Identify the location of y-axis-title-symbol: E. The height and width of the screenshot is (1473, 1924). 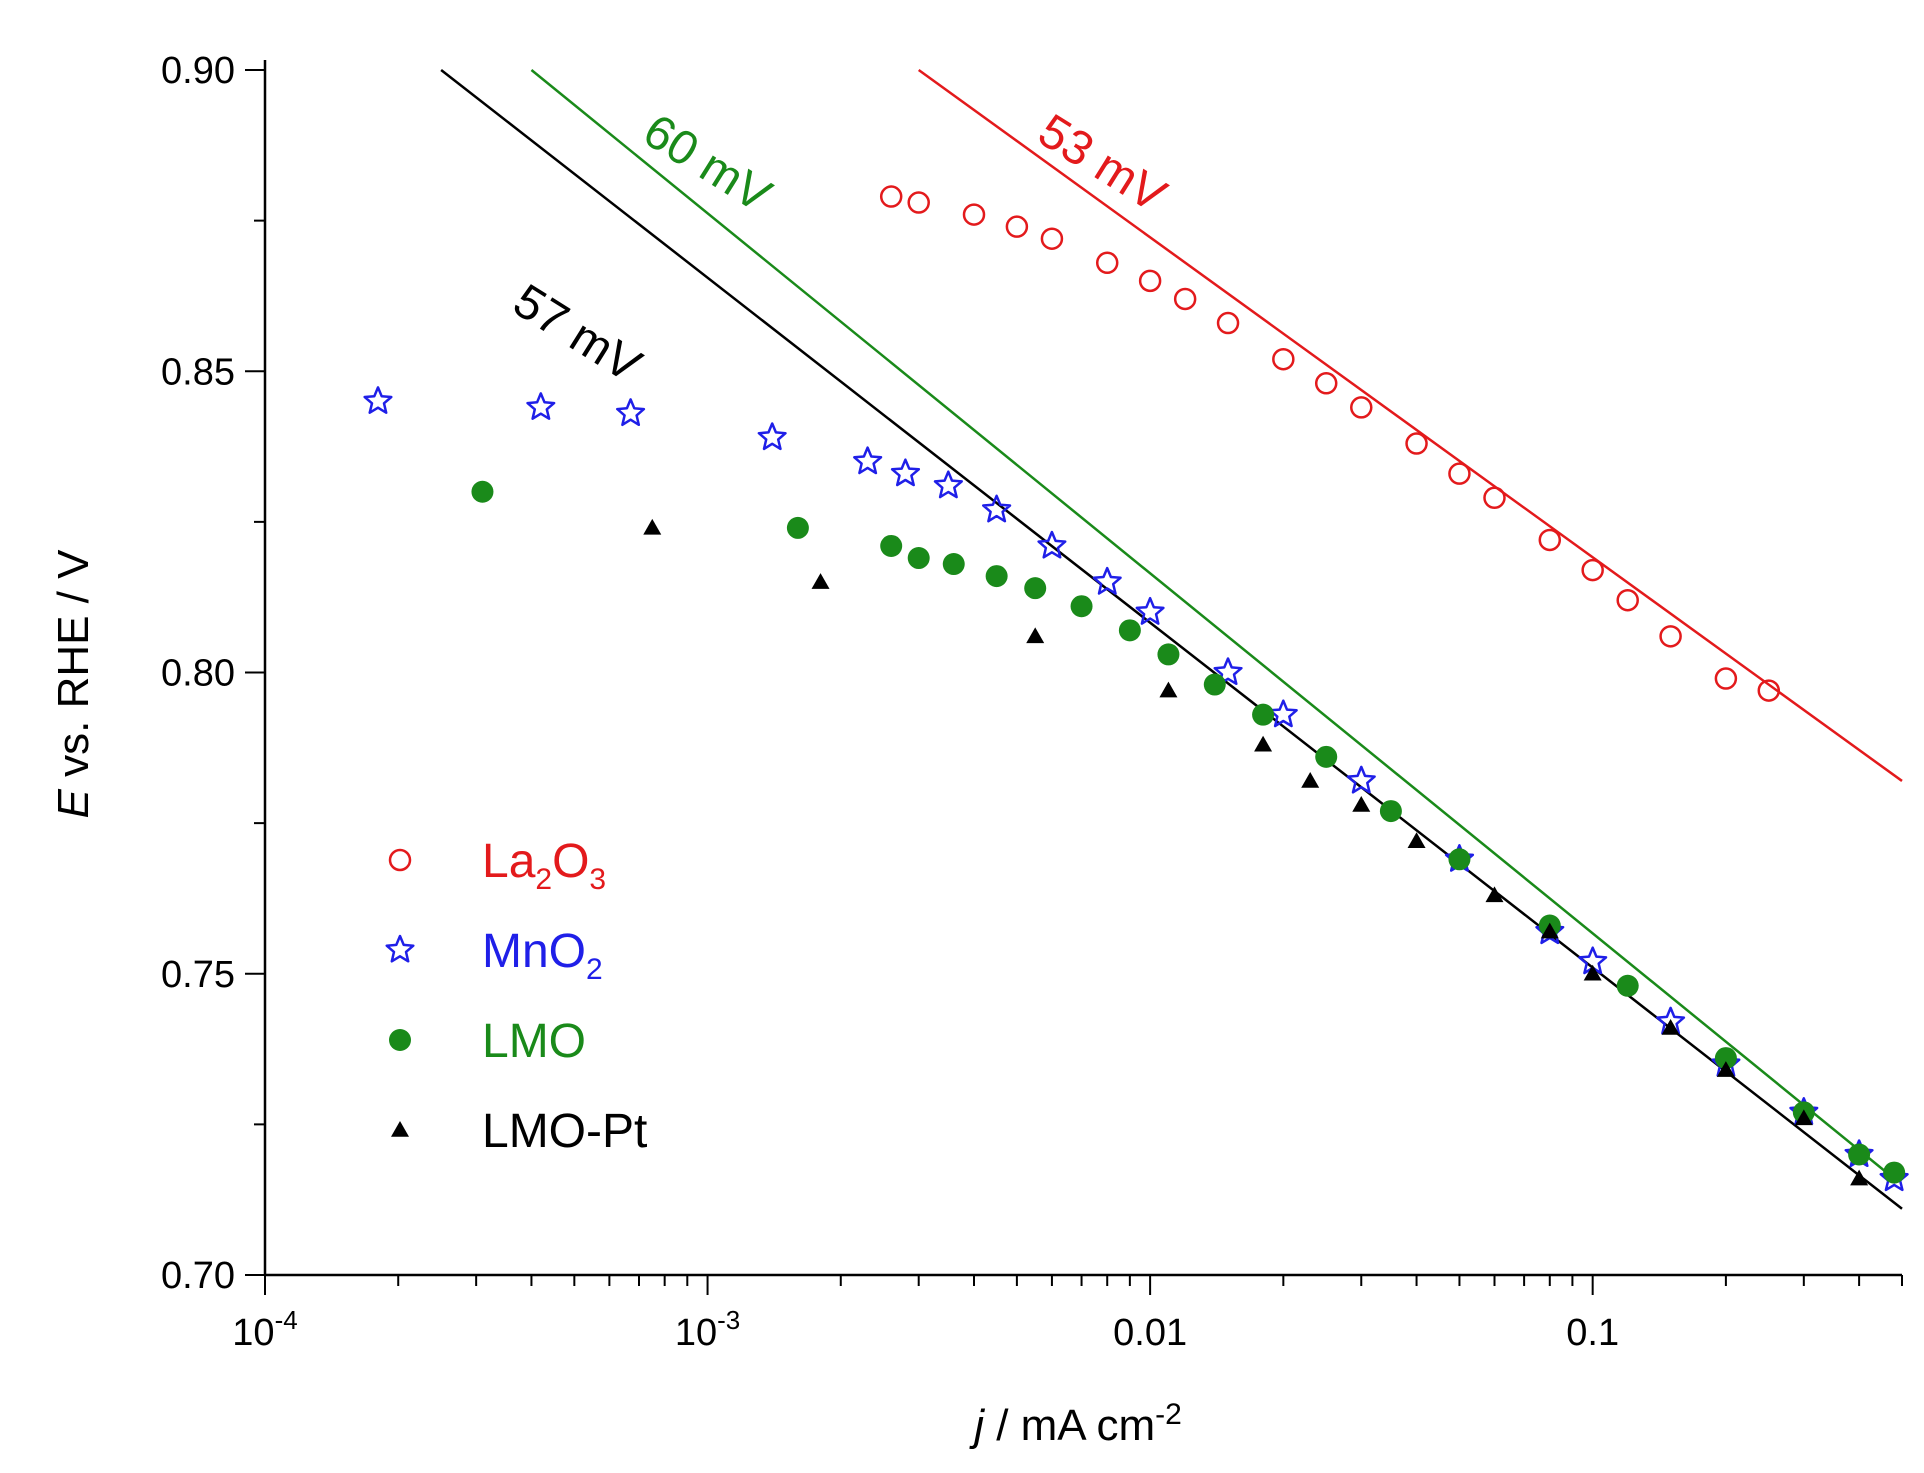
(73, 803).